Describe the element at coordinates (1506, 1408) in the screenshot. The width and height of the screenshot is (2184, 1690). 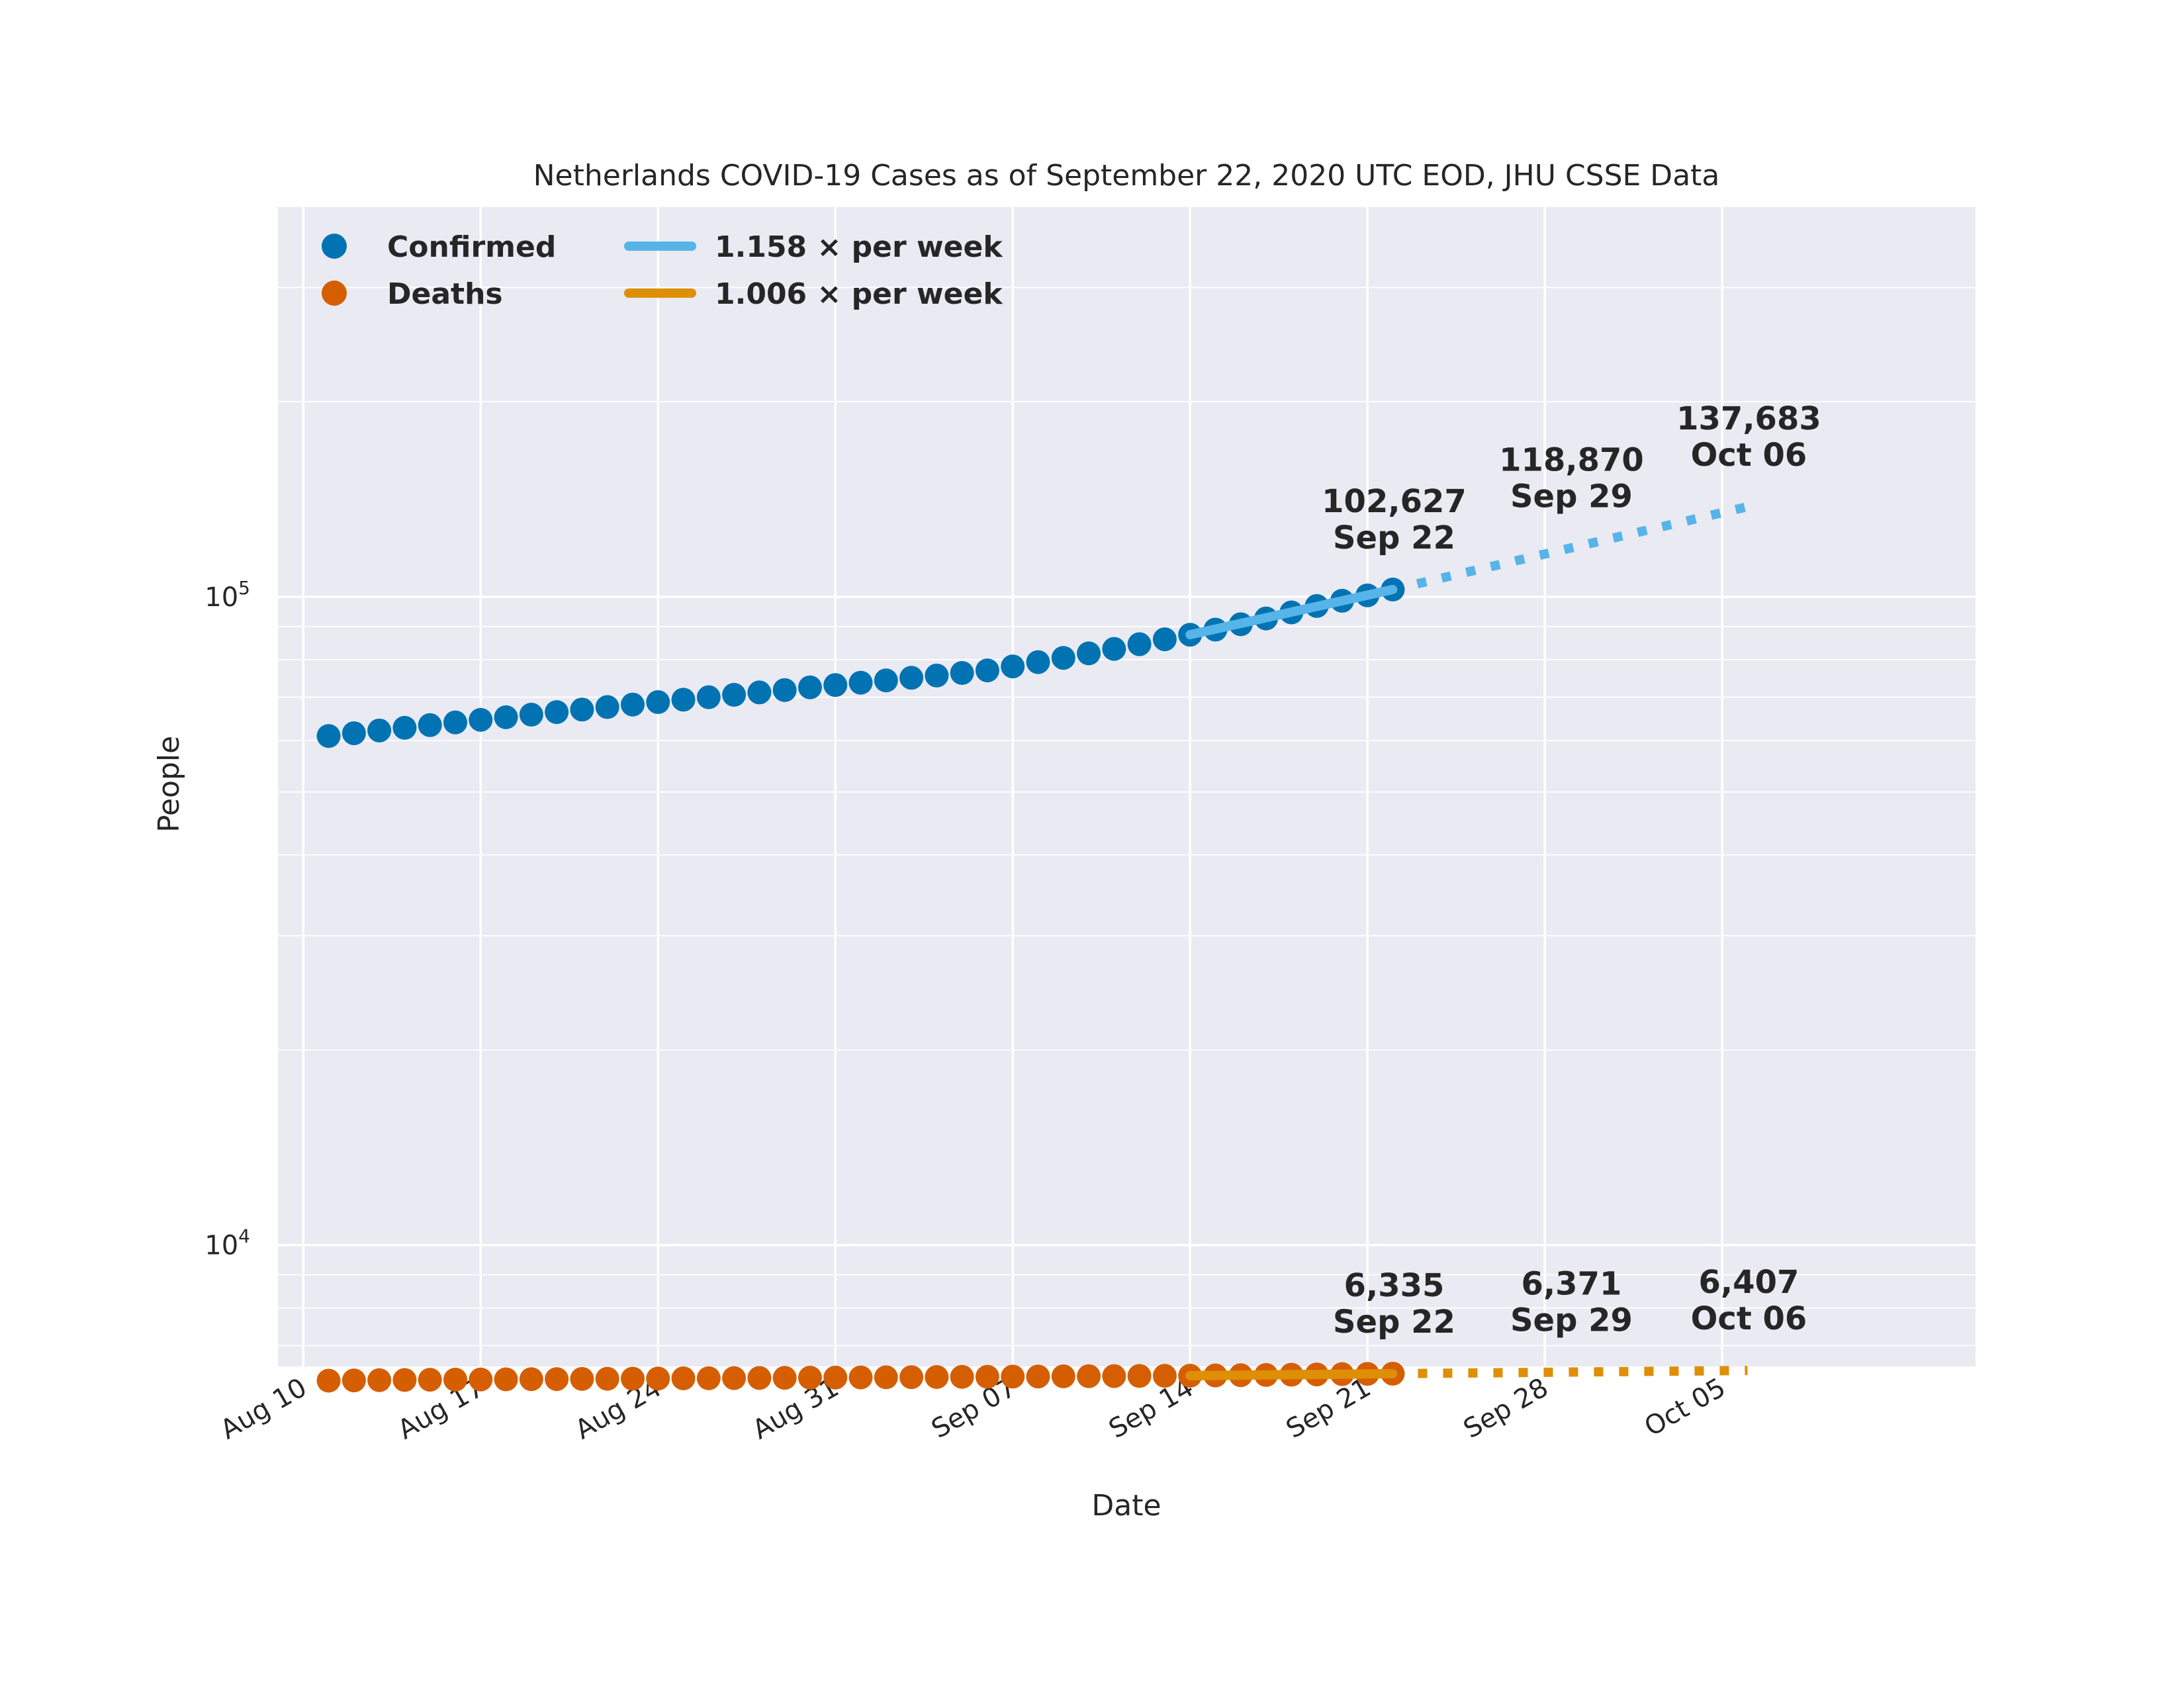
I see `x-tick-label: Sep 28` at that location.